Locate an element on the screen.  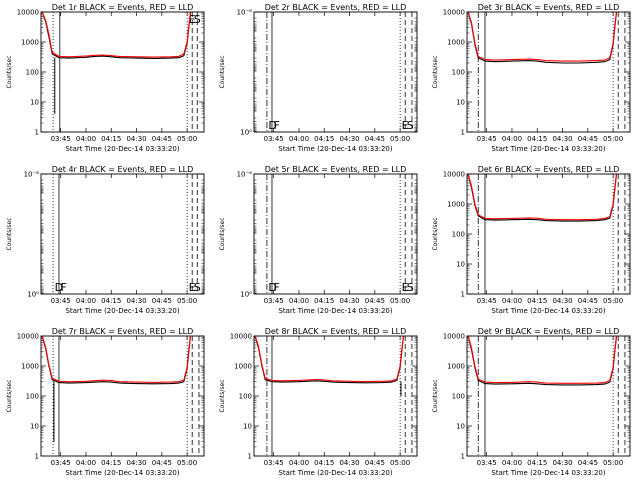
panel-title: Det 1r BLACK = Events, RED = LLD is located at coordinates (123, 7).